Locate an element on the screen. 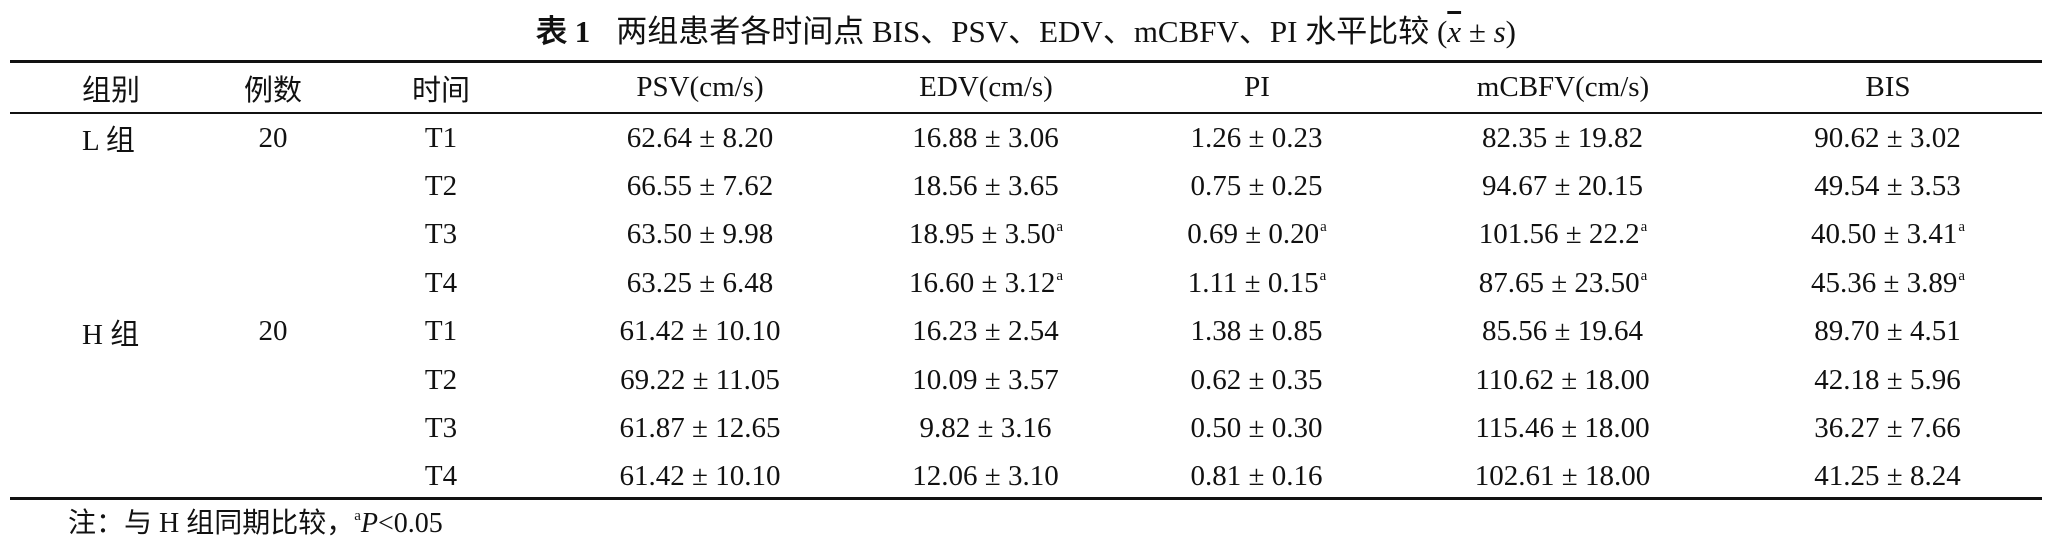 The image size is (2052, 549). cell-bis: 40.50 ± 3.41a is located at coordinates (1888, 235).